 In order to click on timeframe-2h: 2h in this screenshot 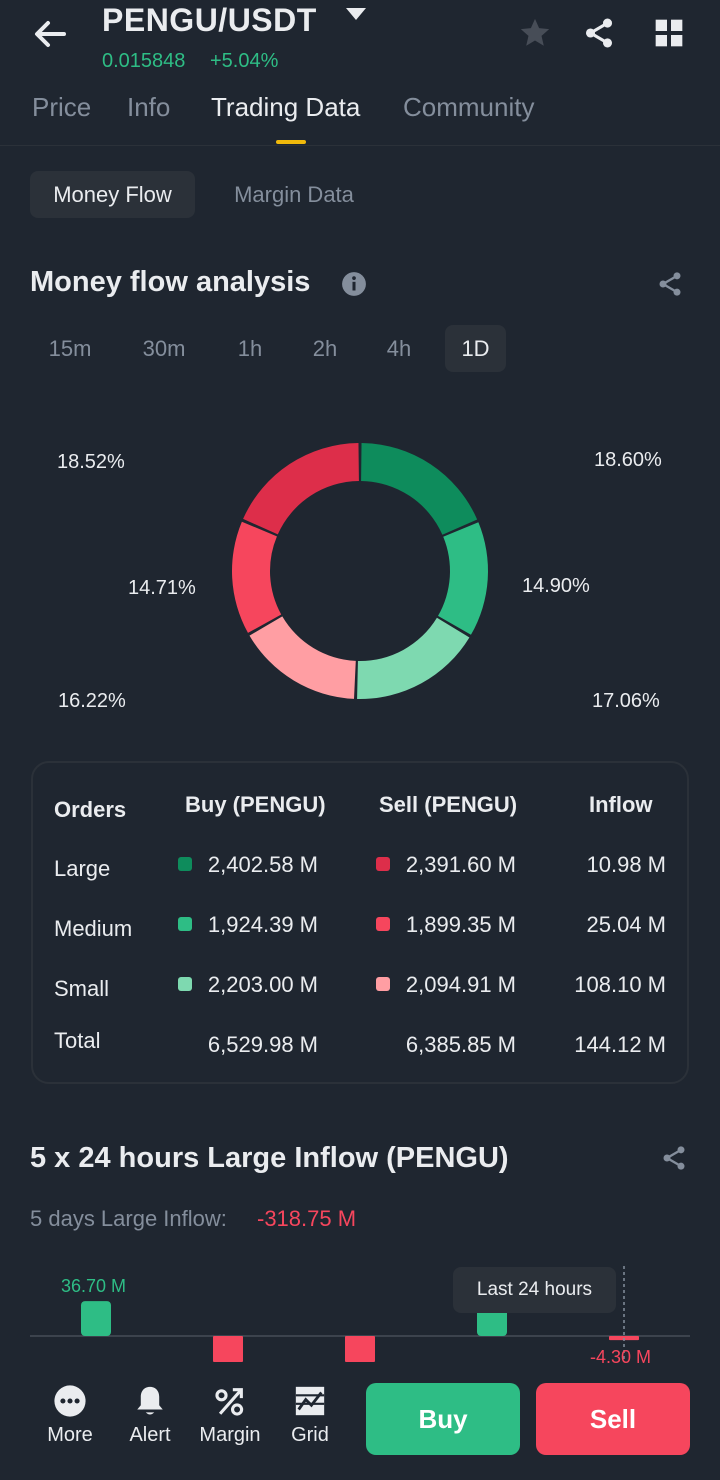, I will do `click(325, 348)`.